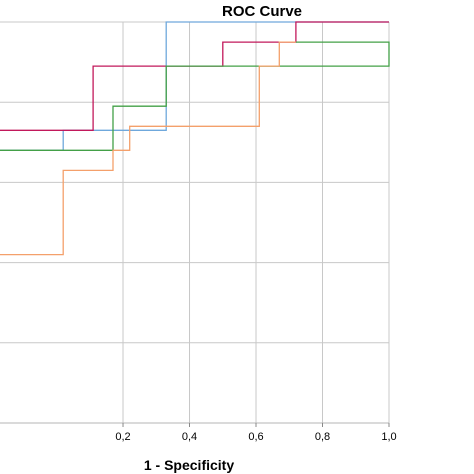 This screenshot has width=474, height=474. I want to click on x-axis-label: 1 - Specificity, so click(189, 465).